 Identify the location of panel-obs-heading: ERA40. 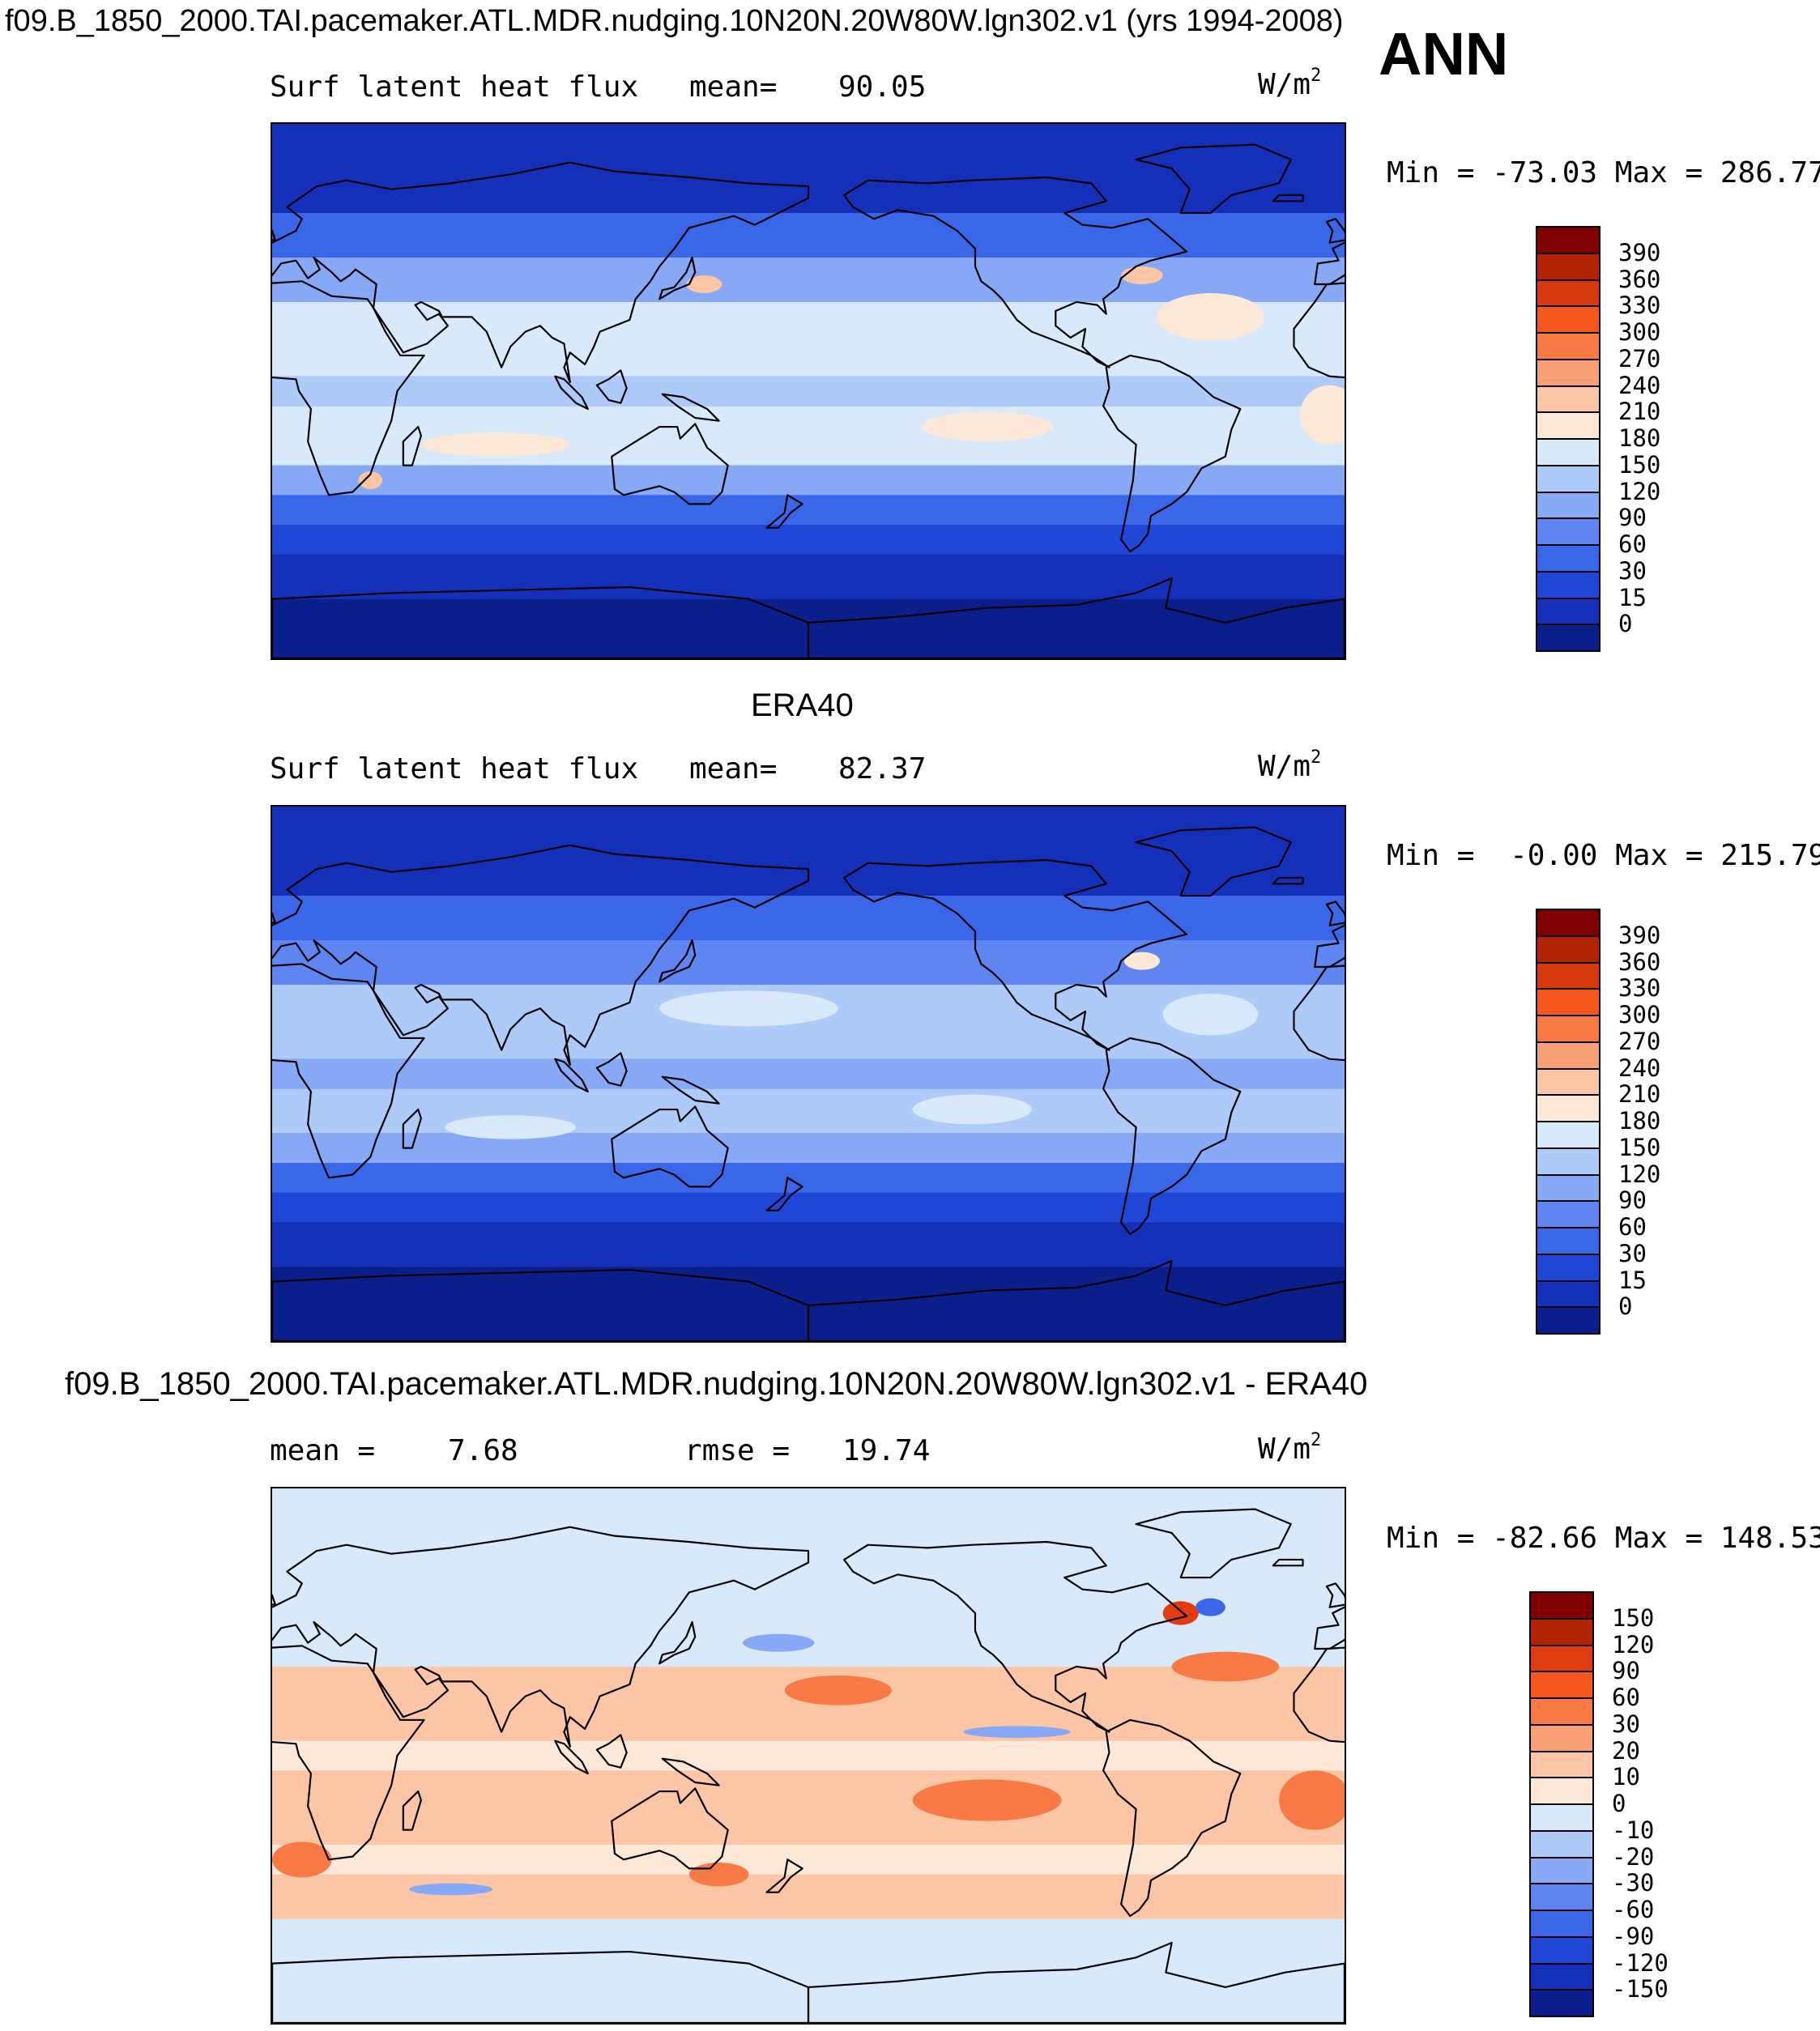
(802, 705).